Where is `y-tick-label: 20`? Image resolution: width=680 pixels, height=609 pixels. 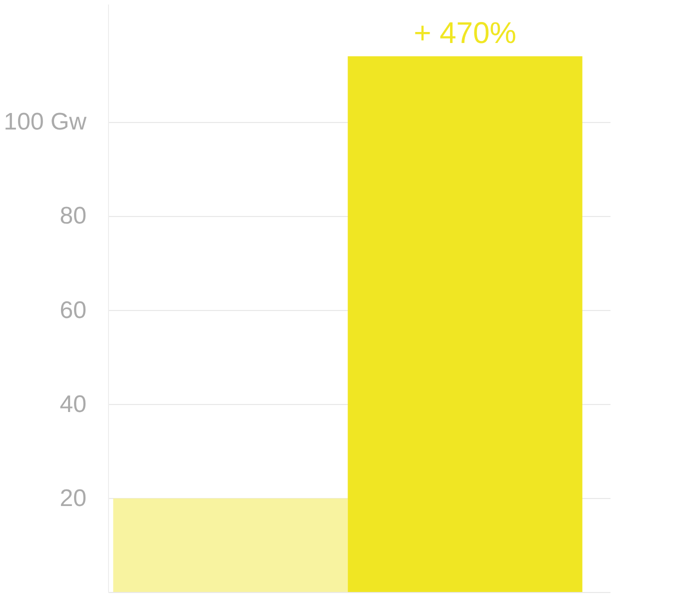
y-tick-label: 20 is located at coordinates (73, 498).